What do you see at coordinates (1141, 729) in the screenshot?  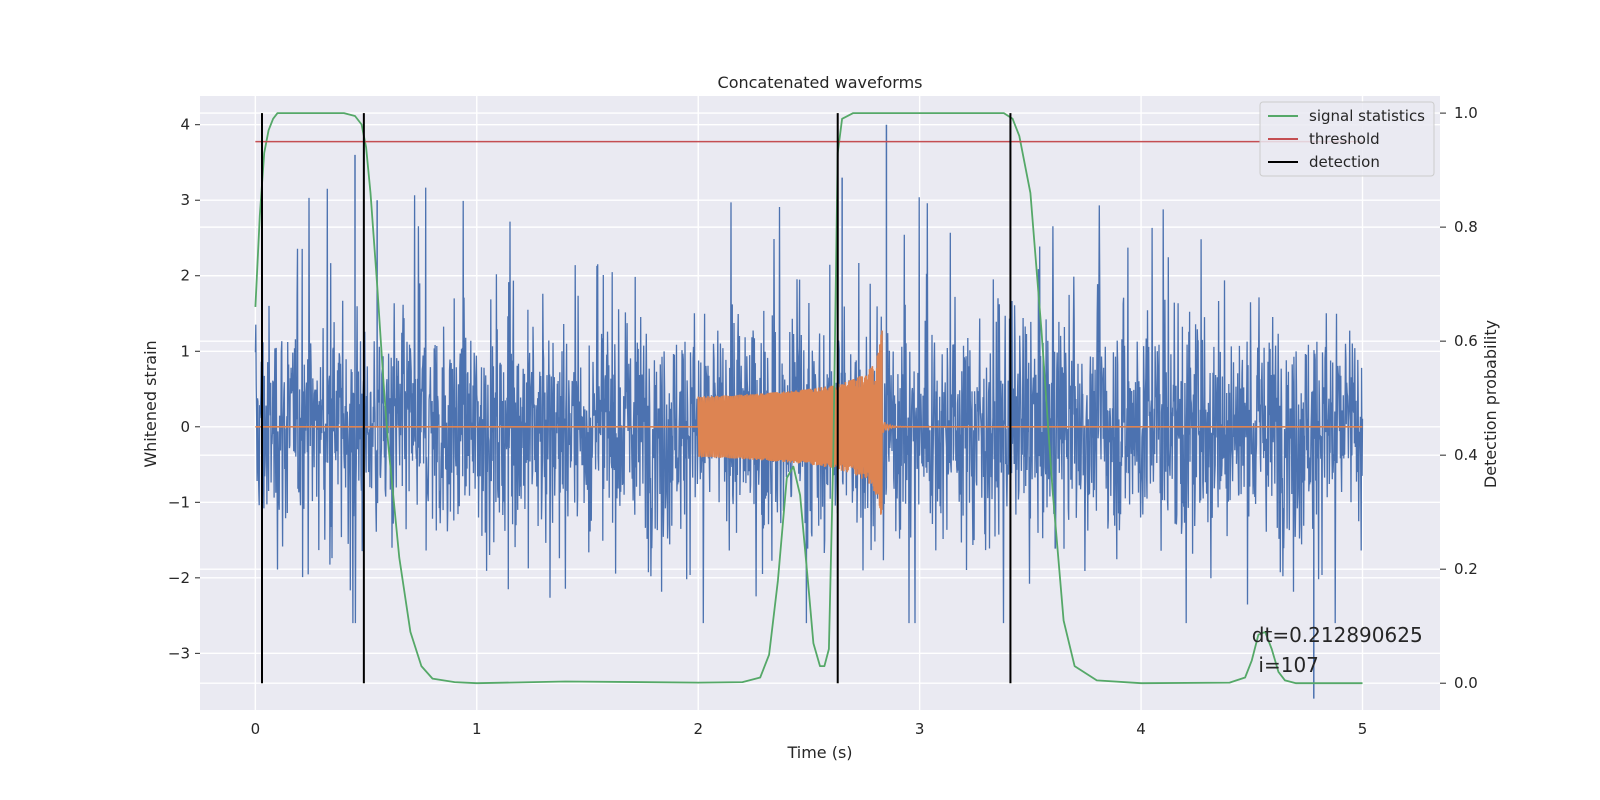 I see `x-tick-label: 4` at bounding box center [1141, 729].